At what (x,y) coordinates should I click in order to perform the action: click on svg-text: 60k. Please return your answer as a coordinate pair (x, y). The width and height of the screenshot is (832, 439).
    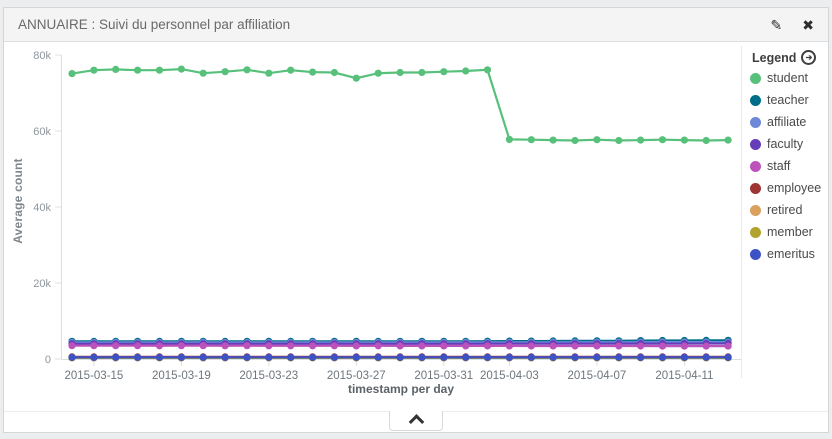
    Looking at the image, I should click on (42, 132).